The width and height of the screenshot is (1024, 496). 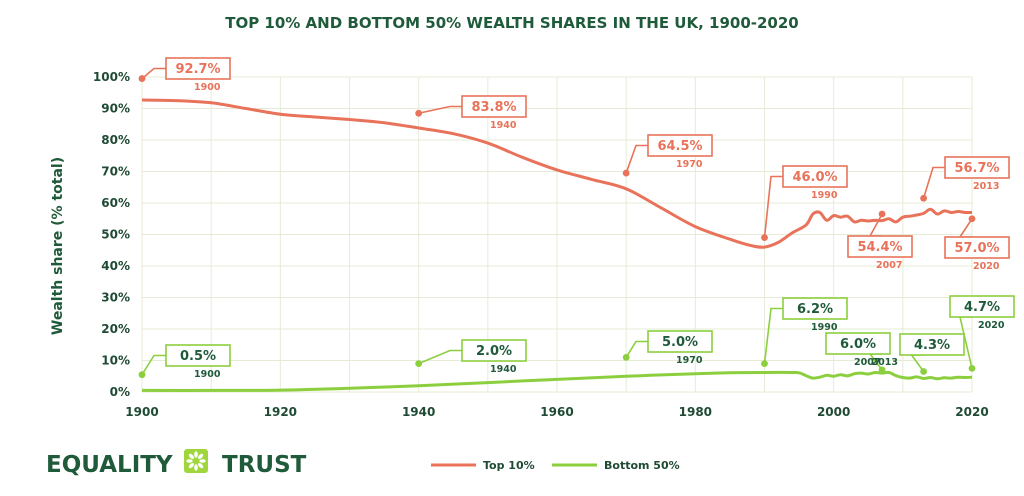 I want to click on annotation-value: 4.7%, so click(x=982, y=307).